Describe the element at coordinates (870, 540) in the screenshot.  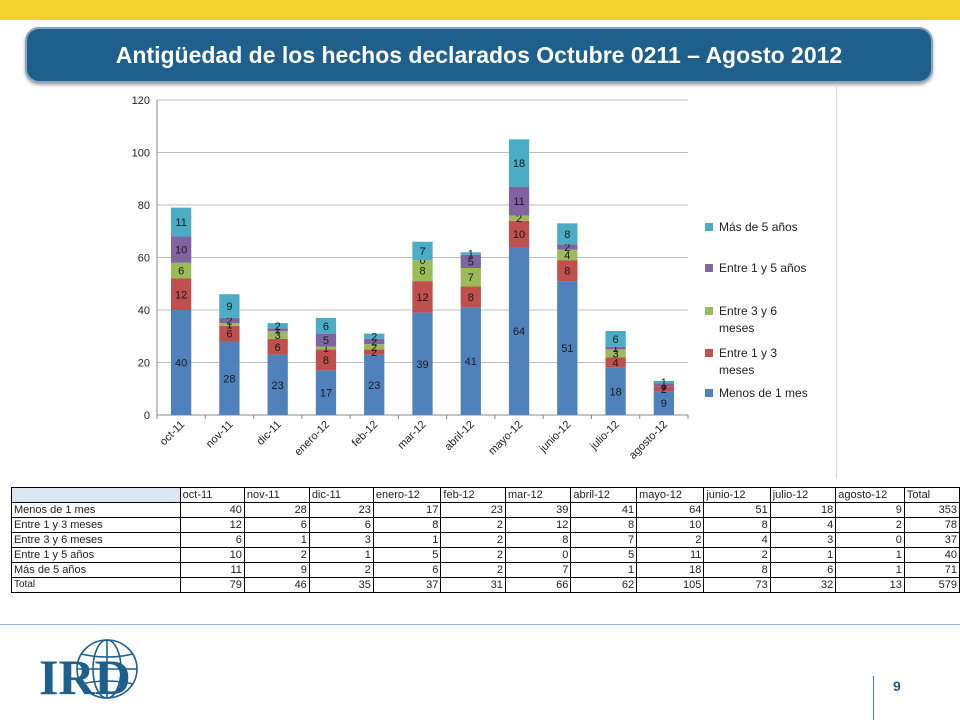
I see `table-cell: 0` at that location.